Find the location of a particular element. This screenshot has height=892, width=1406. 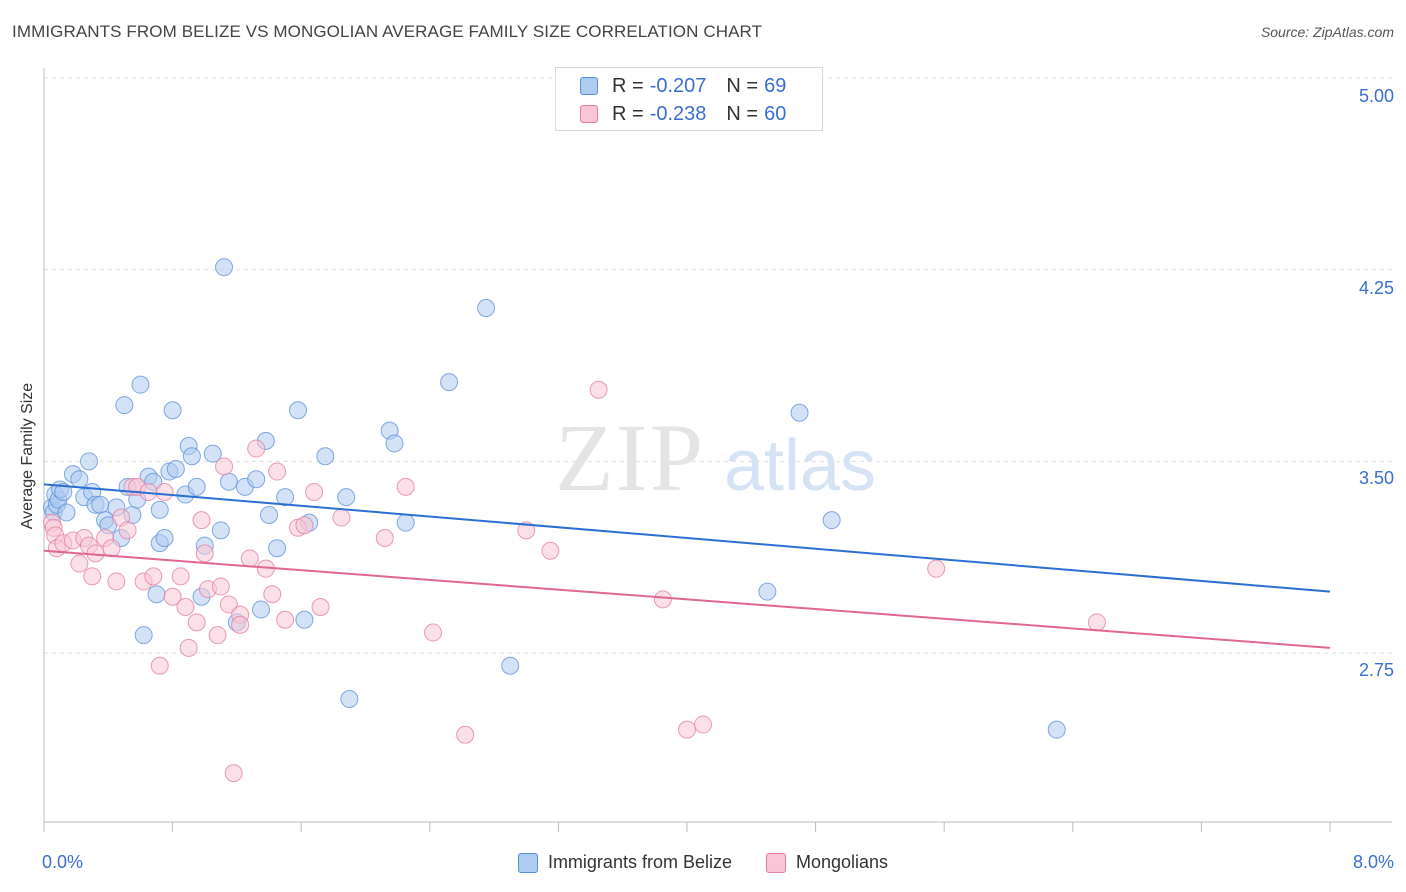

series-legend: Immigrants from Belize Mongolians is located at coordinates (703, 862).